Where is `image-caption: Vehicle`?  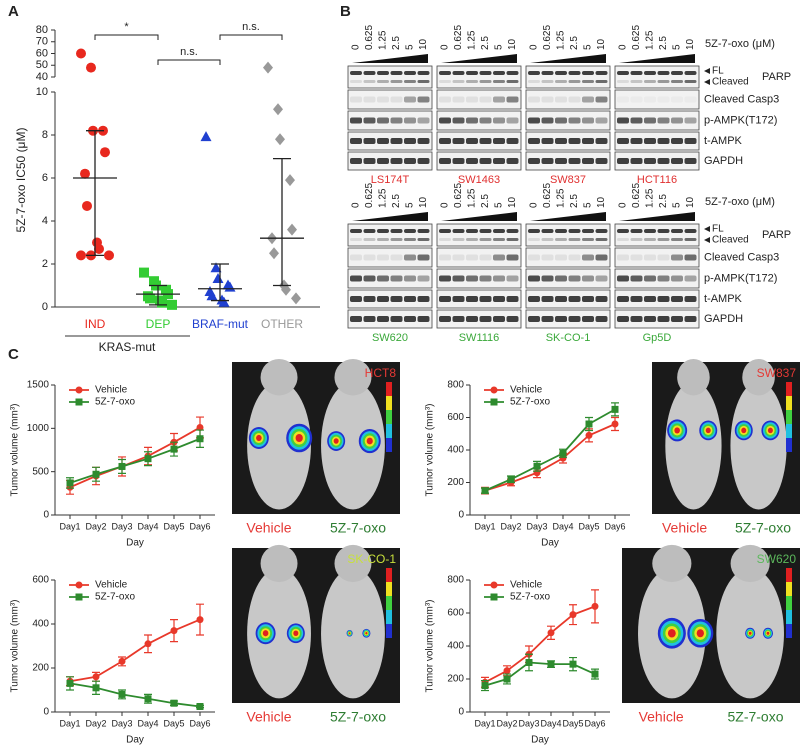 image-caption: Vehicle is located at coordinates (268, 717).